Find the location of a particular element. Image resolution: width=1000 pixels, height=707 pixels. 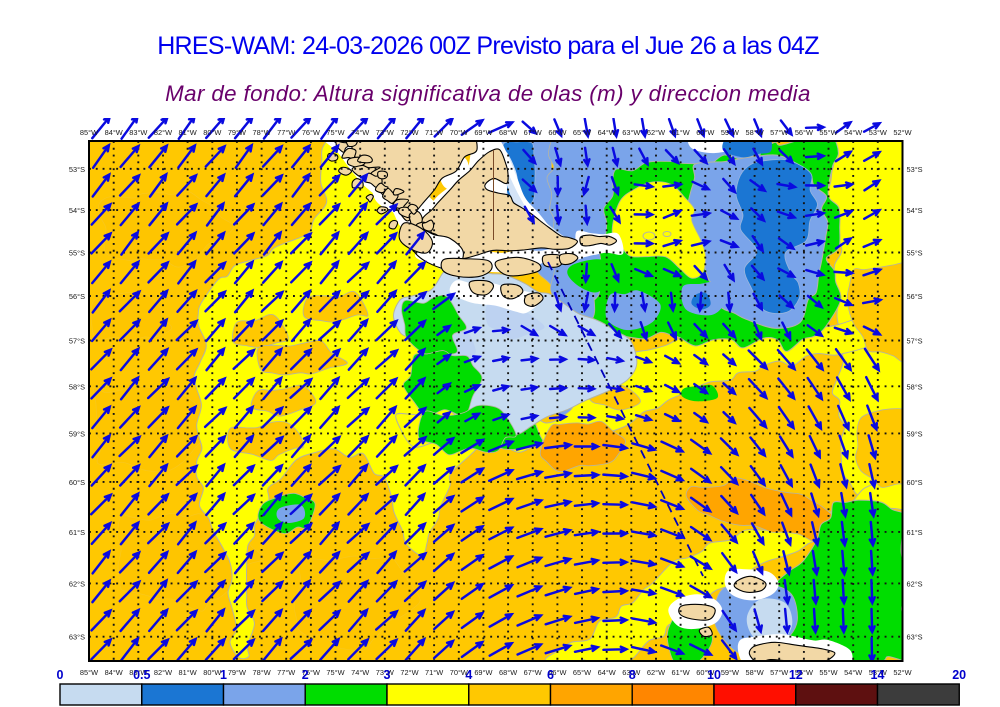

svg-text: 10 is located at coordinates (714, 675).